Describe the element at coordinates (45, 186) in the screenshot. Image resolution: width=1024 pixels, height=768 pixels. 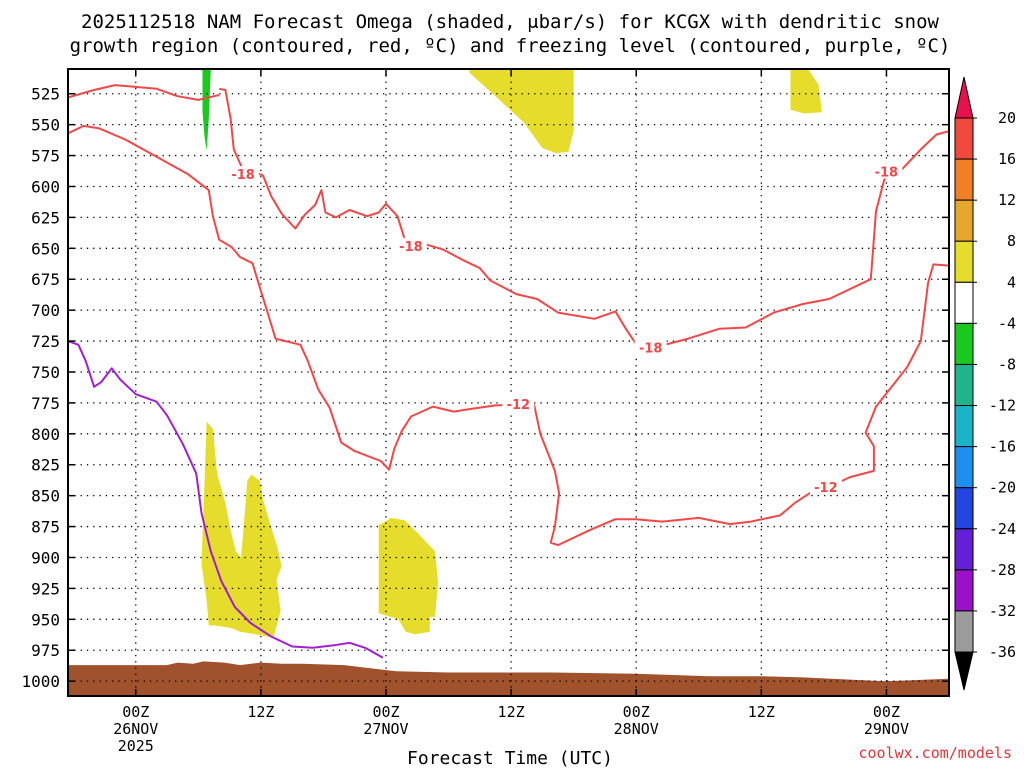
I see `ytick-label: 600` at that location.